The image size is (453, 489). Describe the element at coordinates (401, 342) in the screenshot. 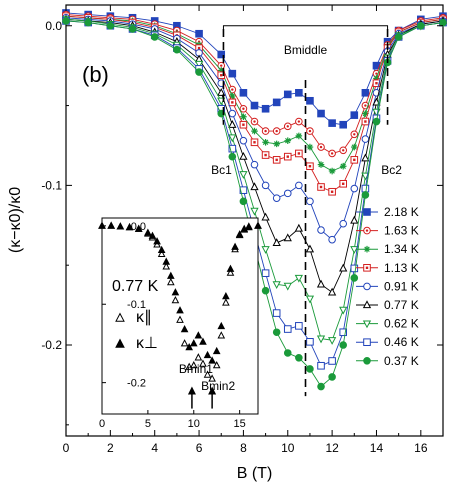

I see `legend-label: 0.46 K` at that location.